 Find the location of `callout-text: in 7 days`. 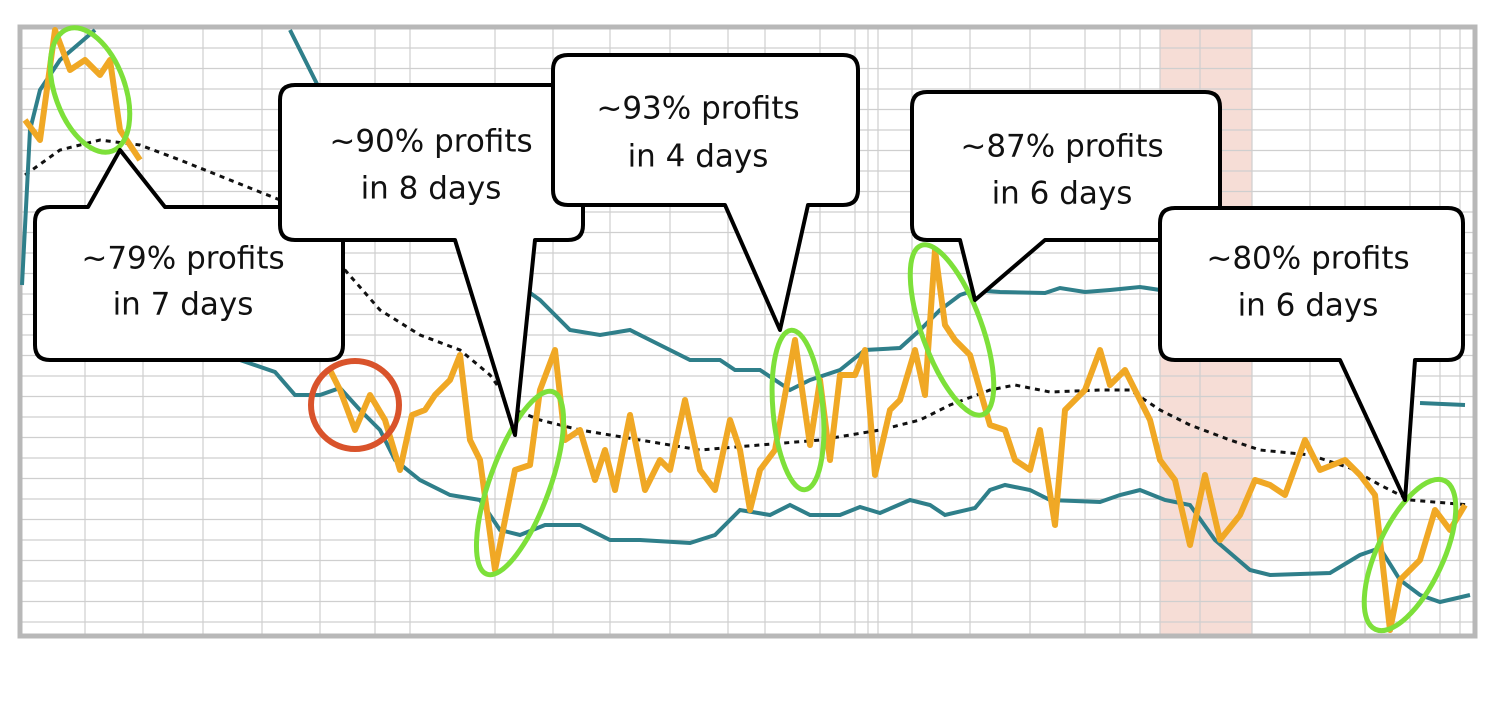

callout-text: in 7 days is located at coordinates (183, 305).